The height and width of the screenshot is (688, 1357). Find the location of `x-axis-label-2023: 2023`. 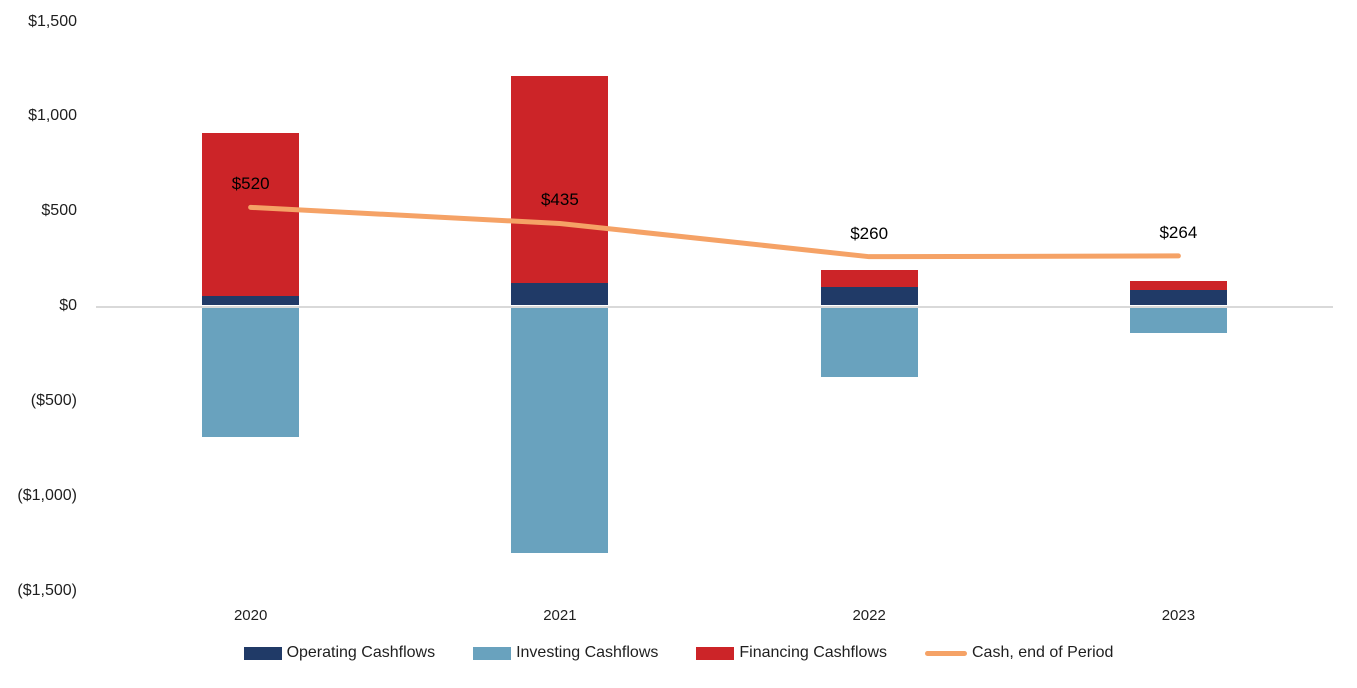

x-axis-label-2023: 2023 is located at coordinates (1178, 615).